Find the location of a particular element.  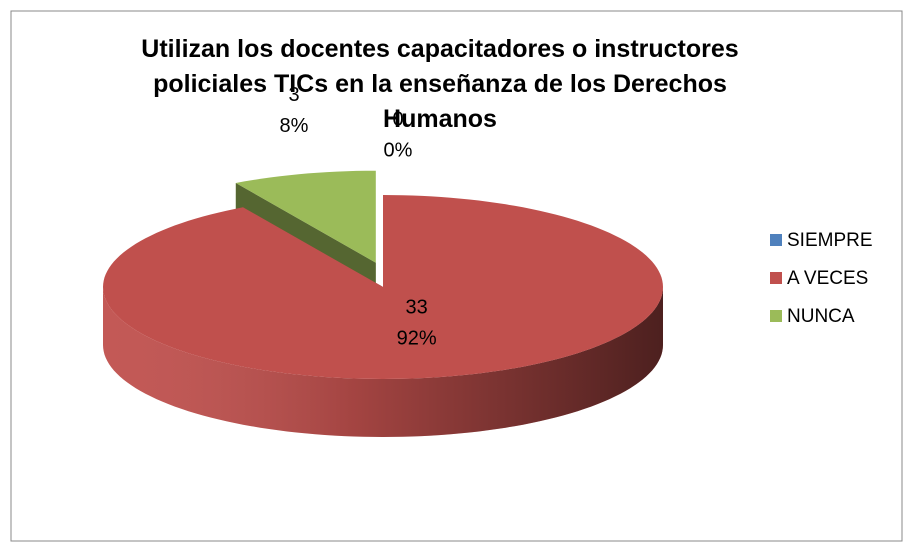

slice is located at coordinates (305, 216).